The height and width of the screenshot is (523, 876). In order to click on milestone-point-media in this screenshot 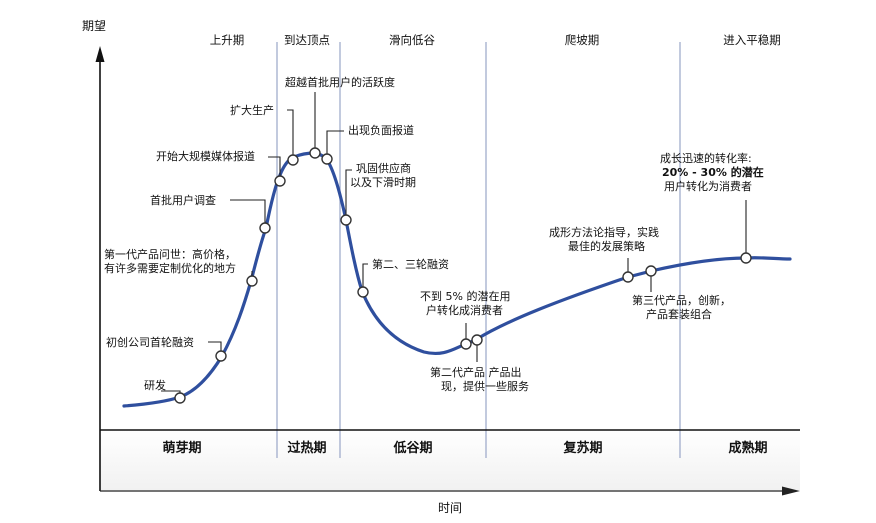, I will do `click(280, 181)`.